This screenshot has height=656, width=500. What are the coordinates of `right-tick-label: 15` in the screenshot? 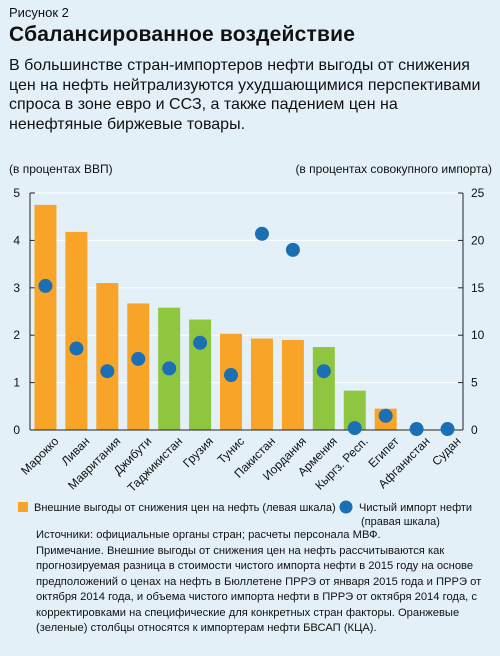 It's located at (478, 288).